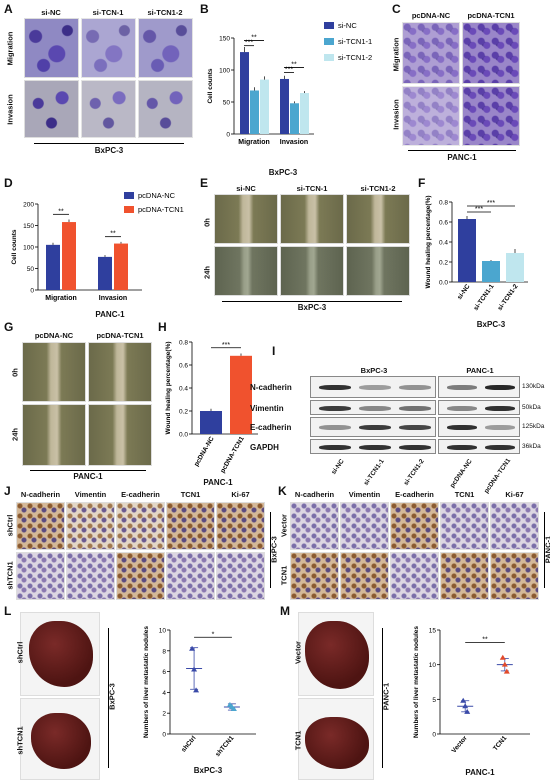 This screenshot has width=550, height=784. Describe the element at coordinates (88, 476) in the screenshot. I see `panel-g-caption: PANC-1` at that location.